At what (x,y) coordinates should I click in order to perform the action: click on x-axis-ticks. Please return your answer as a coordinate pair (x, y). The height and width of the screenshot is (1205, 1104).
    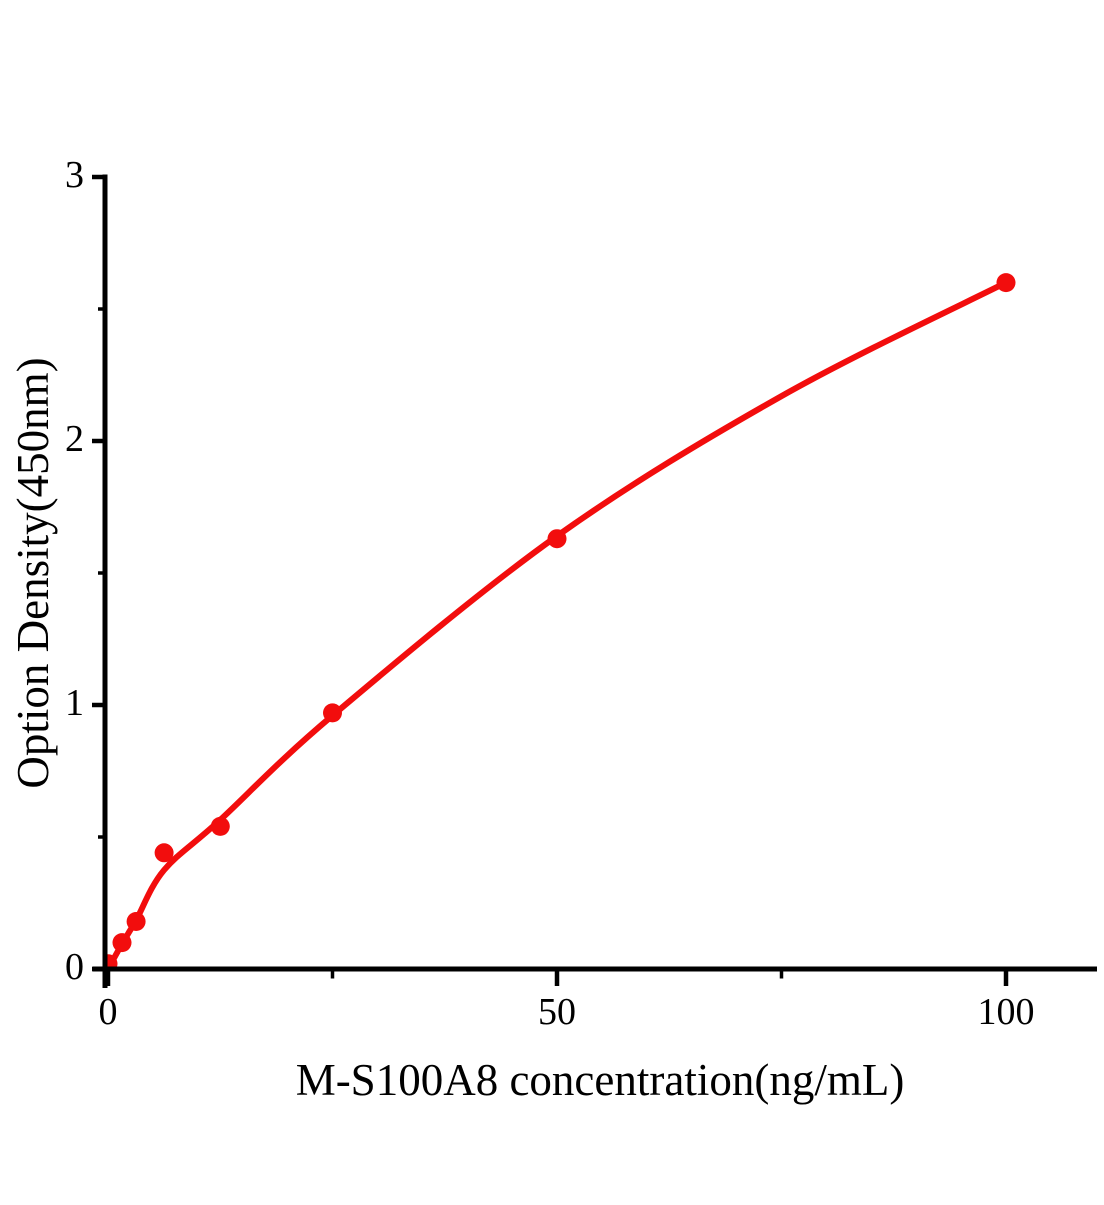
    Looking at the image, I should click on (557, 977).